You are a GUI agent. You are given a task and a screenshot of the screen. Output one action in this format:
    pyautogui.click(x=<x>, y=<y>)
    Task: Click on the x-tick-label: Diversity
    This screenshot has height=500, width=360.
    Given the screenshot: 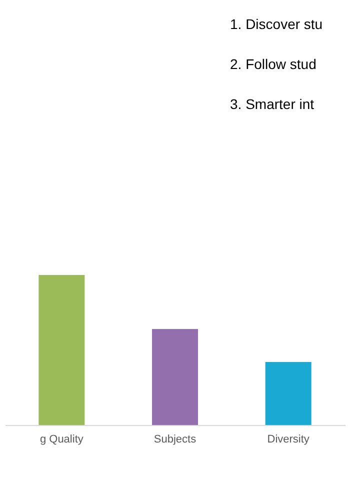 What is the action you would take?
    pyautogui.click(x=288, y=440)
    